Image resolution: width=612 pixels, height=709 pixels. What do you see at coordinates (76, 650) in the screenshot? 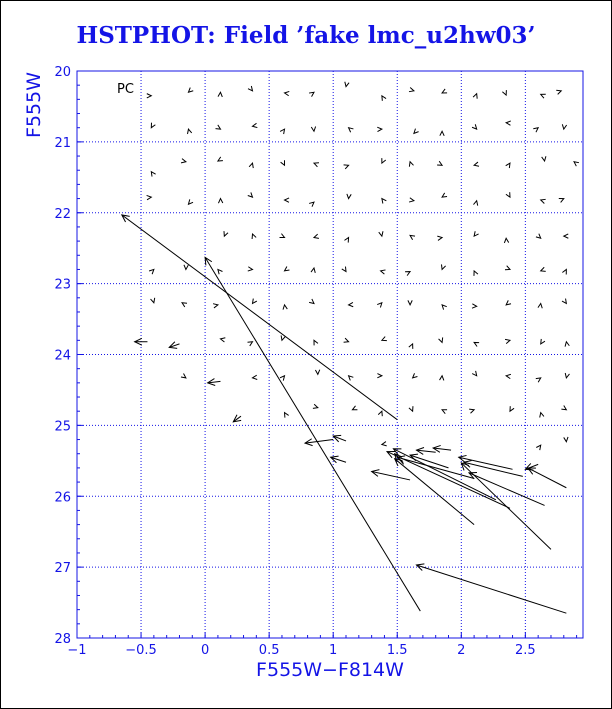
I see `x-tick-label: −1` at bounding box center [76, 650].